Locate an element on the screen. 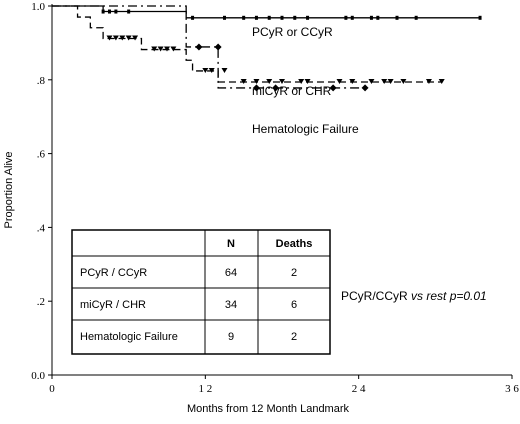  table-cell: 6 is located at coordinates (294, 305).